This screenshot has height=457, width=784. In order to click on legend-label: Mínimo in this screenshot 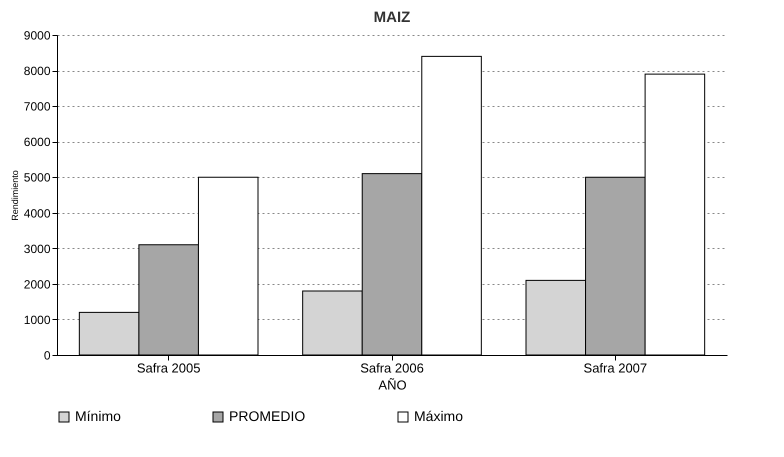, I will do `click(98, 416)`.